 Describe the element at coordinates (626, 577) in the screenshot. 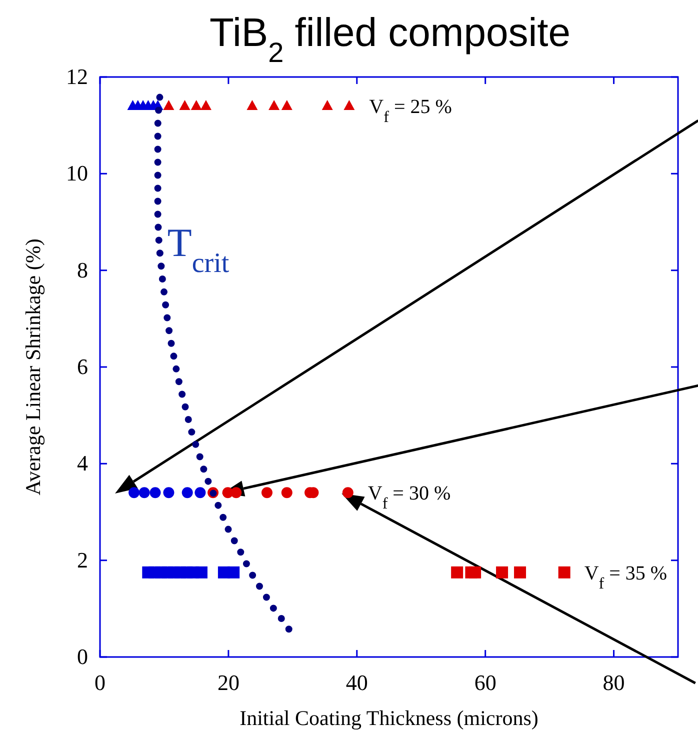

I see `annotation: V$_{f}$ = 35 %` at that location.